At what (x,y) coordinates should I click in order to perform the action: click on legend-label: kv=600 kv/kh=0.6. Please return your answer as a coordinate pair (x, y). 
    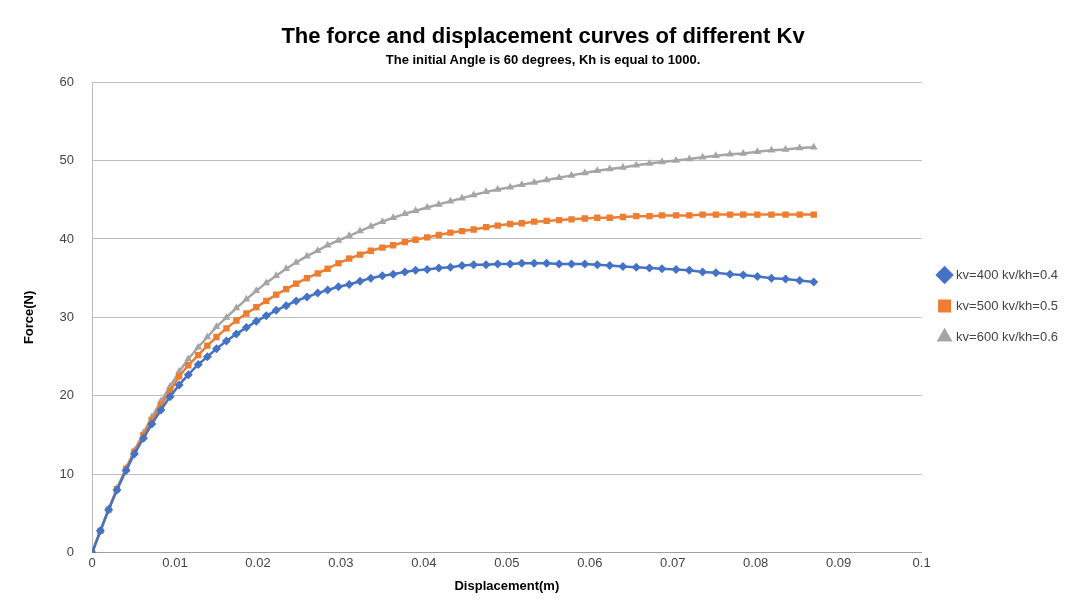
    Looking at the image, I should click on (1007, 336).